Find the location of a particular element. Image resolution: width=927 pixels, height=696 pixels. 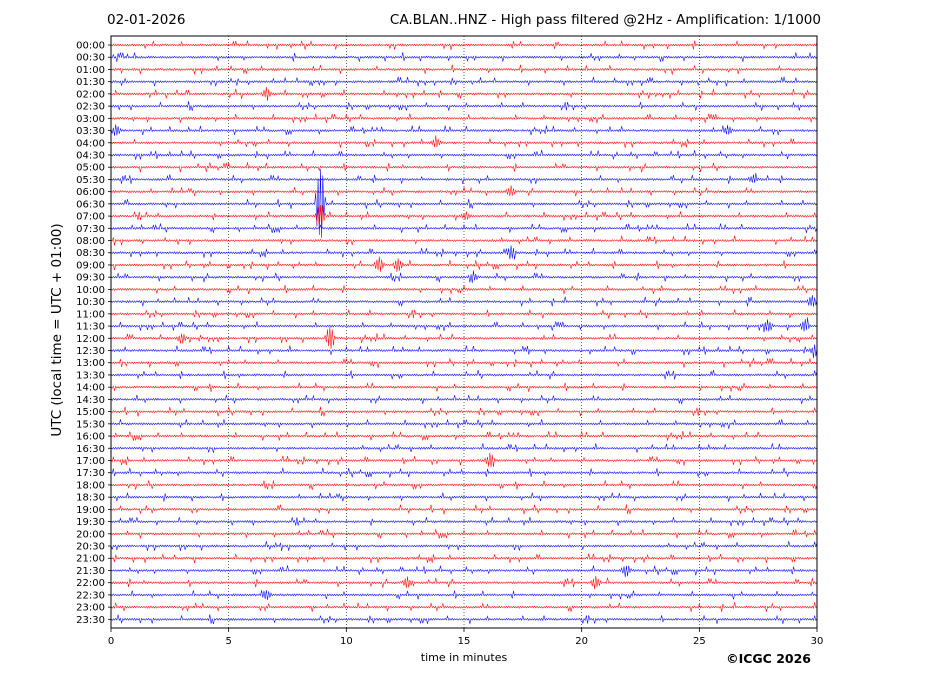

y-tick-label: 08:30 is located at coordinates (90, 253).